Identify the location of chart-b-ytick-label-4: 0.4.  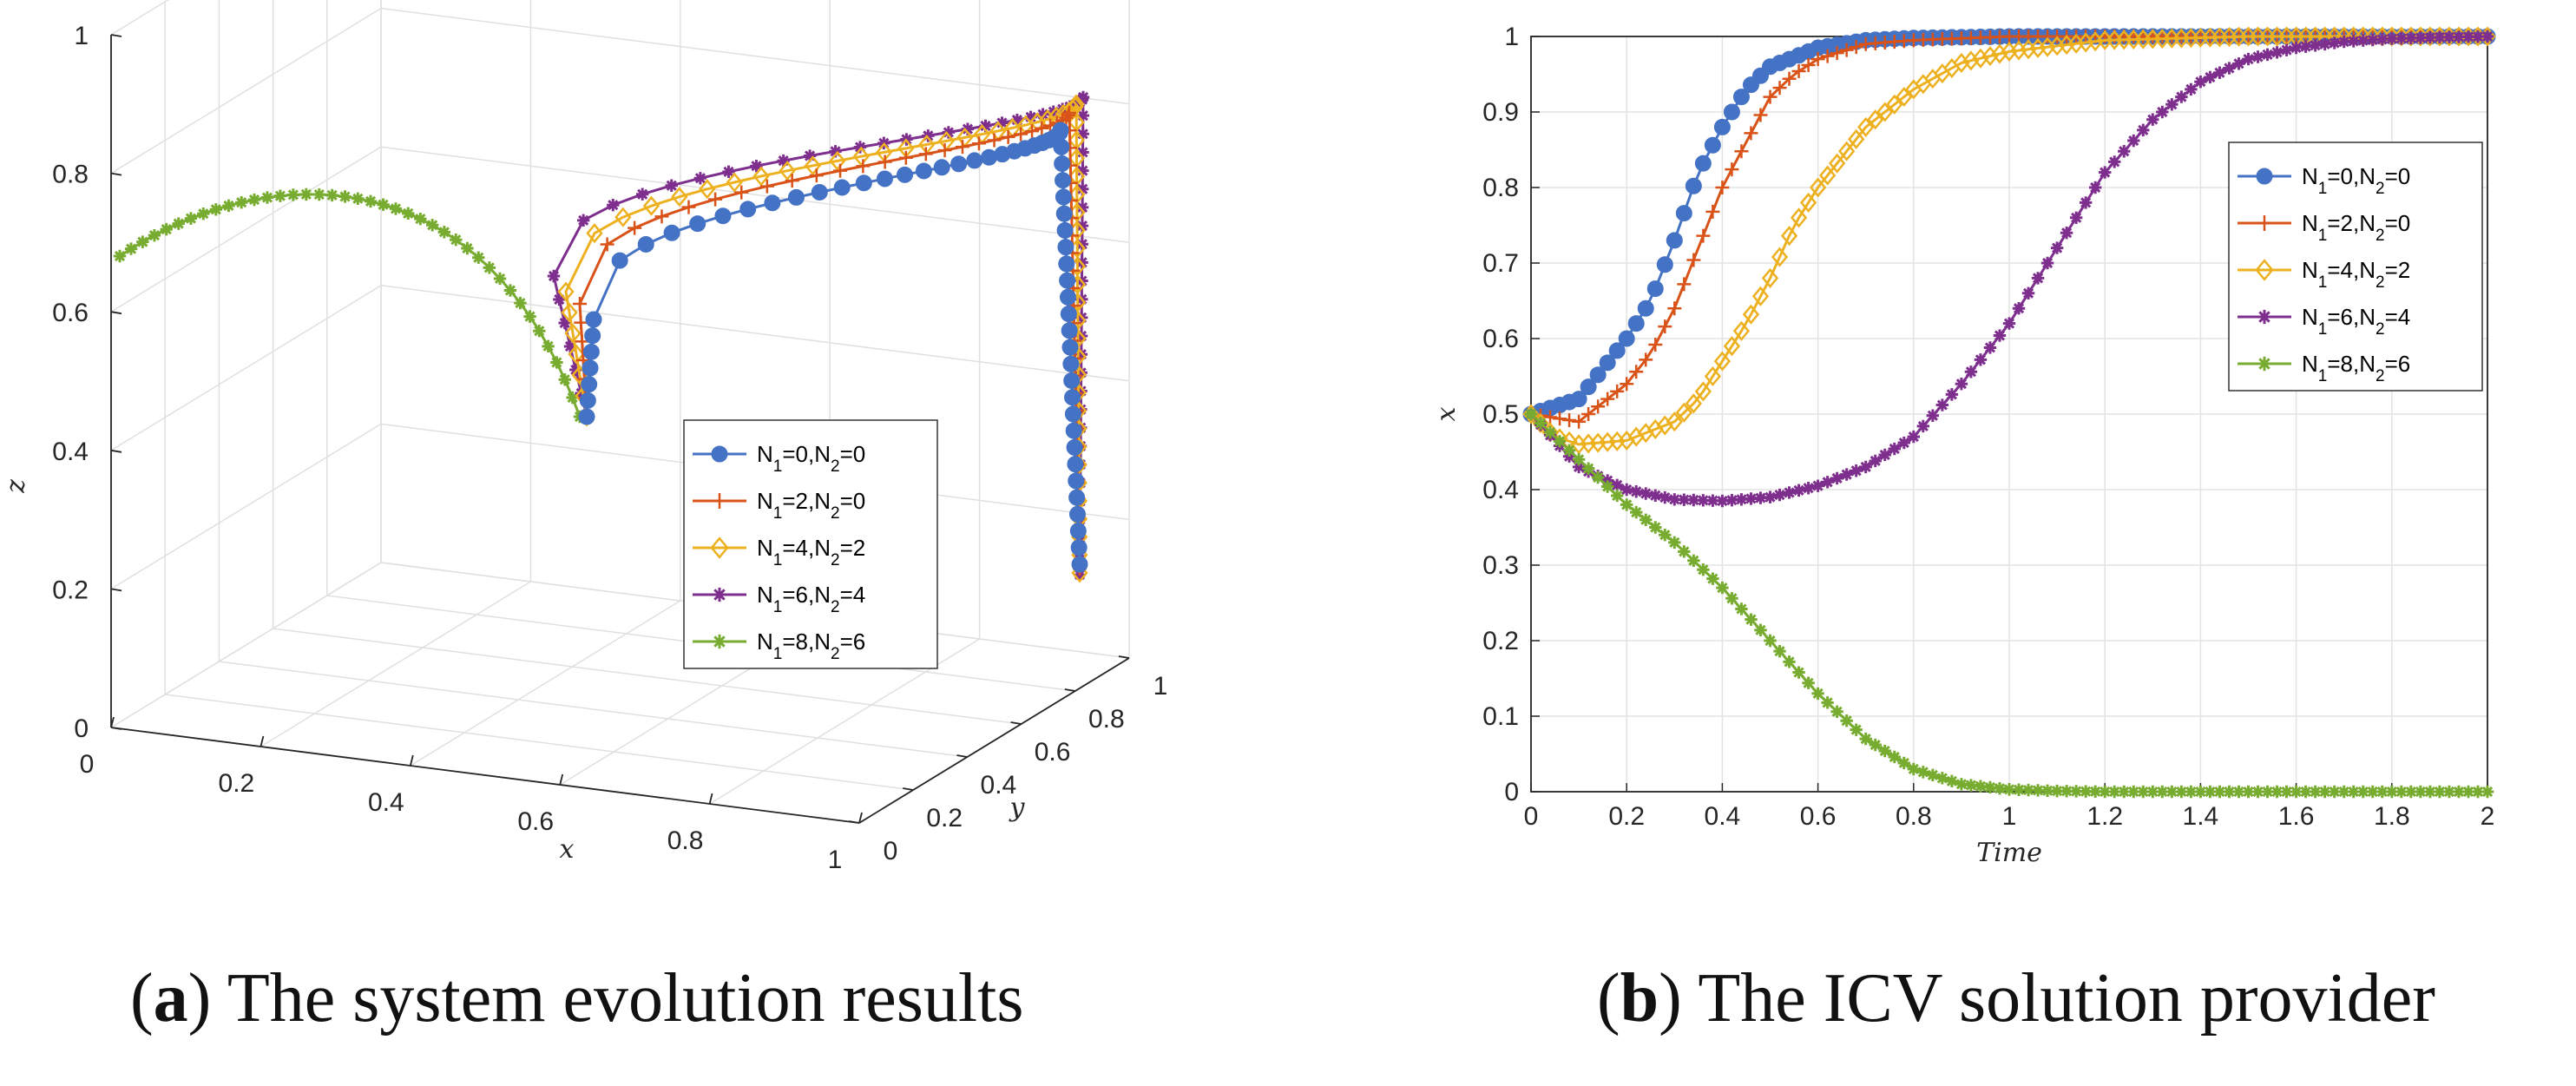
(1501, 490).